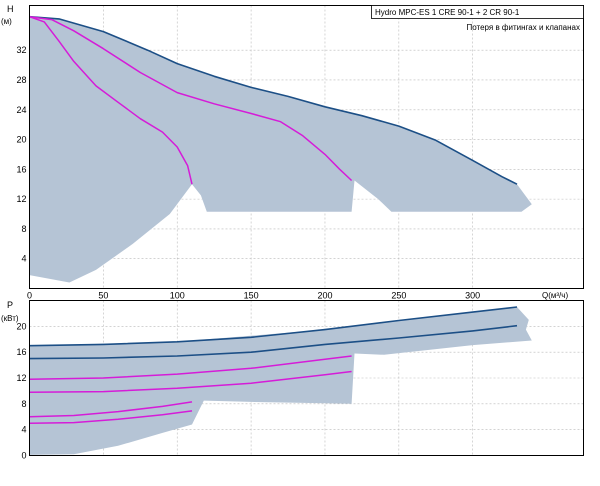  What do you see at coordinates (472, 296) in the screenshot?
I see `x-tick-label: 300` at bounding box center [472, 296].